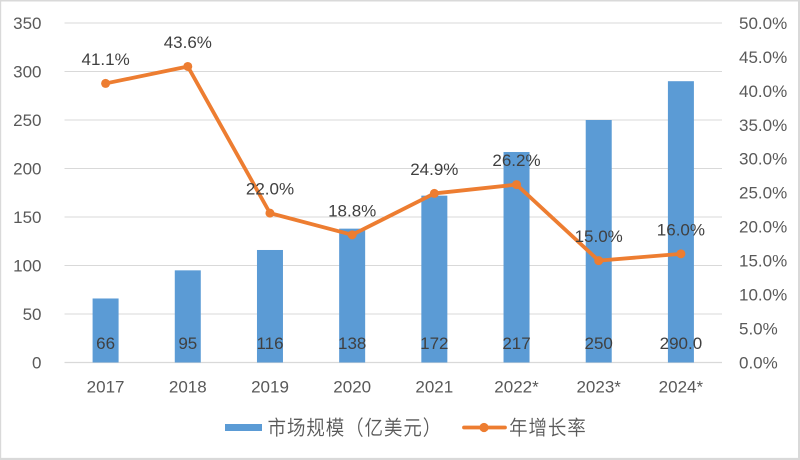  What do you see at coordinates (32, 314) in the screenshot?
I see `svg-text: 50` at bounding box center [32, 314].